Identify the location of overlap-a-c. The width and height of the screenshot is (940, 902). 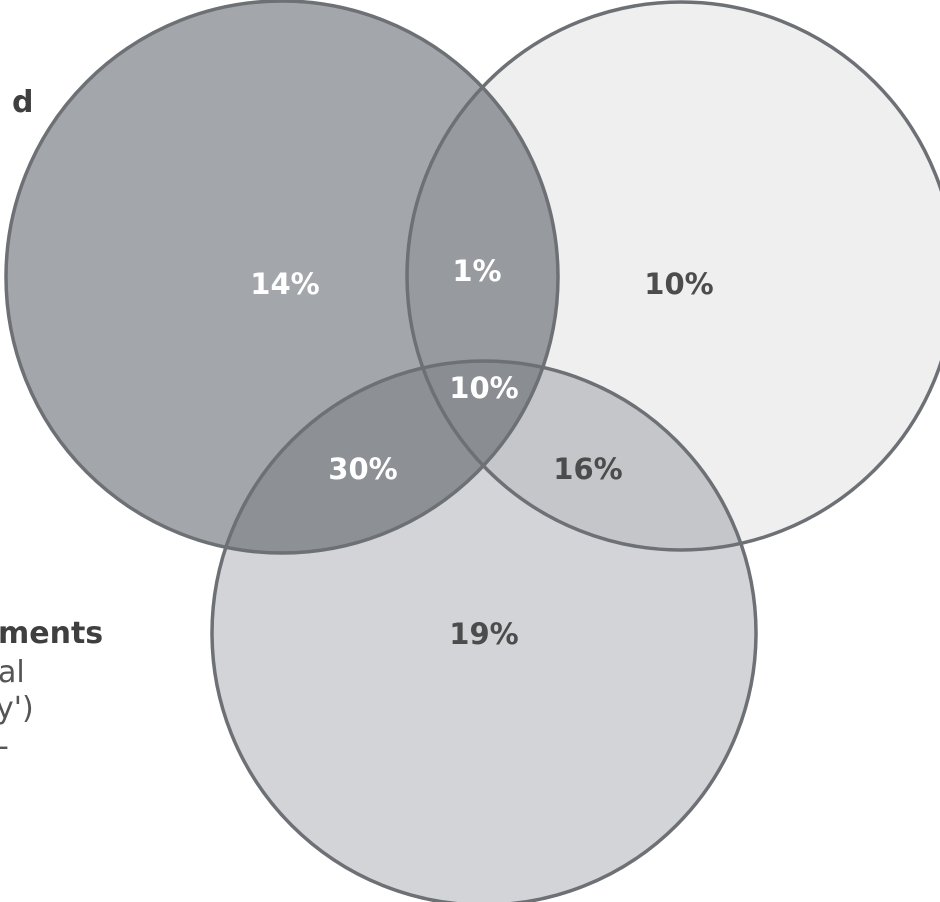
(385, 457).